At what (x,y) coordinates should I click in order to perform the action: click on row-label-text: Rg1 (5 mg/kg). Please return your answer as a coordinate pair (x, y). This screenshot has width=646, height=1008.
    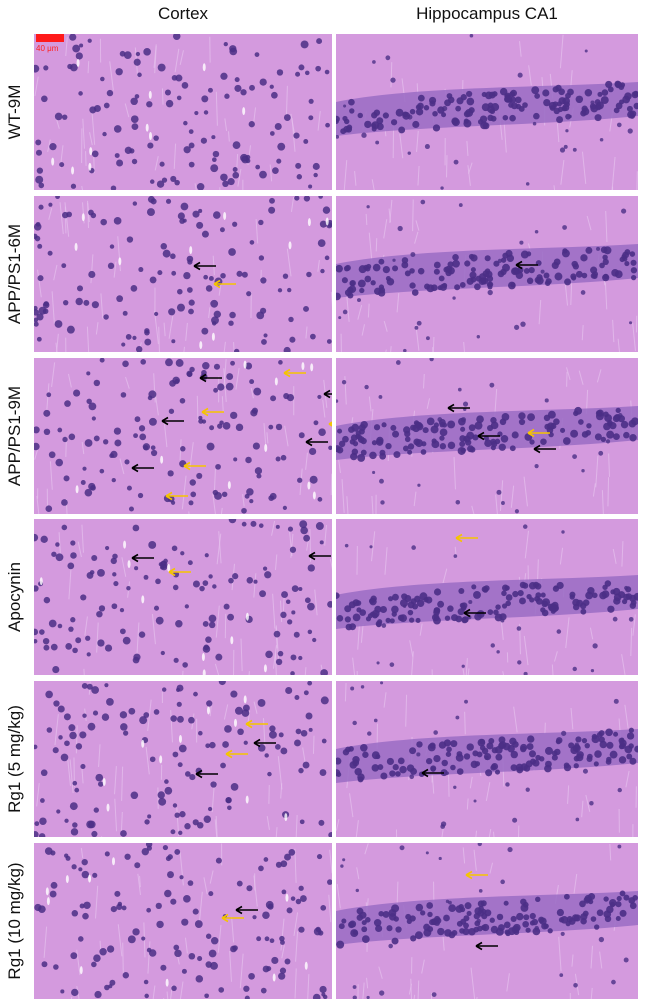
    Looking at the image, I should click on (14, 759).